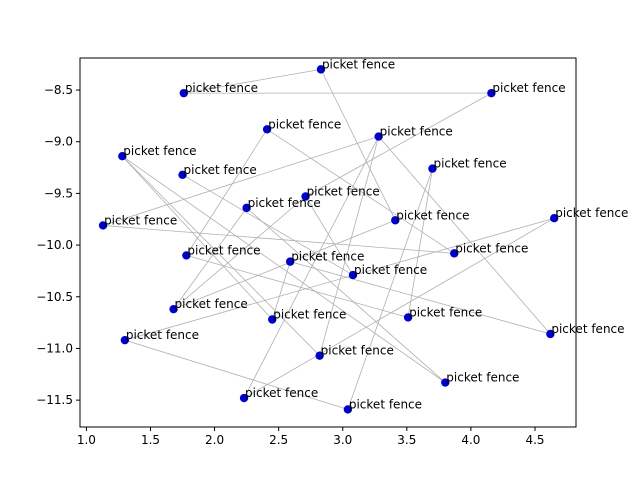 The image size is (640, 480). Describe the element at coordinates (470, 440) in the screenshot. I see `x-tick-label: 4.0` at that location.